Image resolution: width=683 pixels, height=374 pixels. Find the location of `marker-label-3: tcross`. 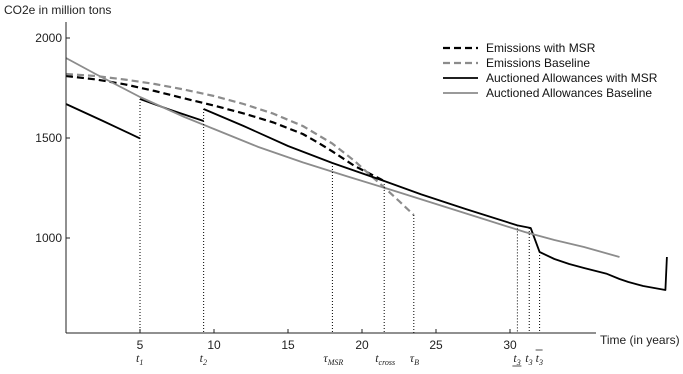

marker-label-3: tcross is located at coordinates (385, 359).